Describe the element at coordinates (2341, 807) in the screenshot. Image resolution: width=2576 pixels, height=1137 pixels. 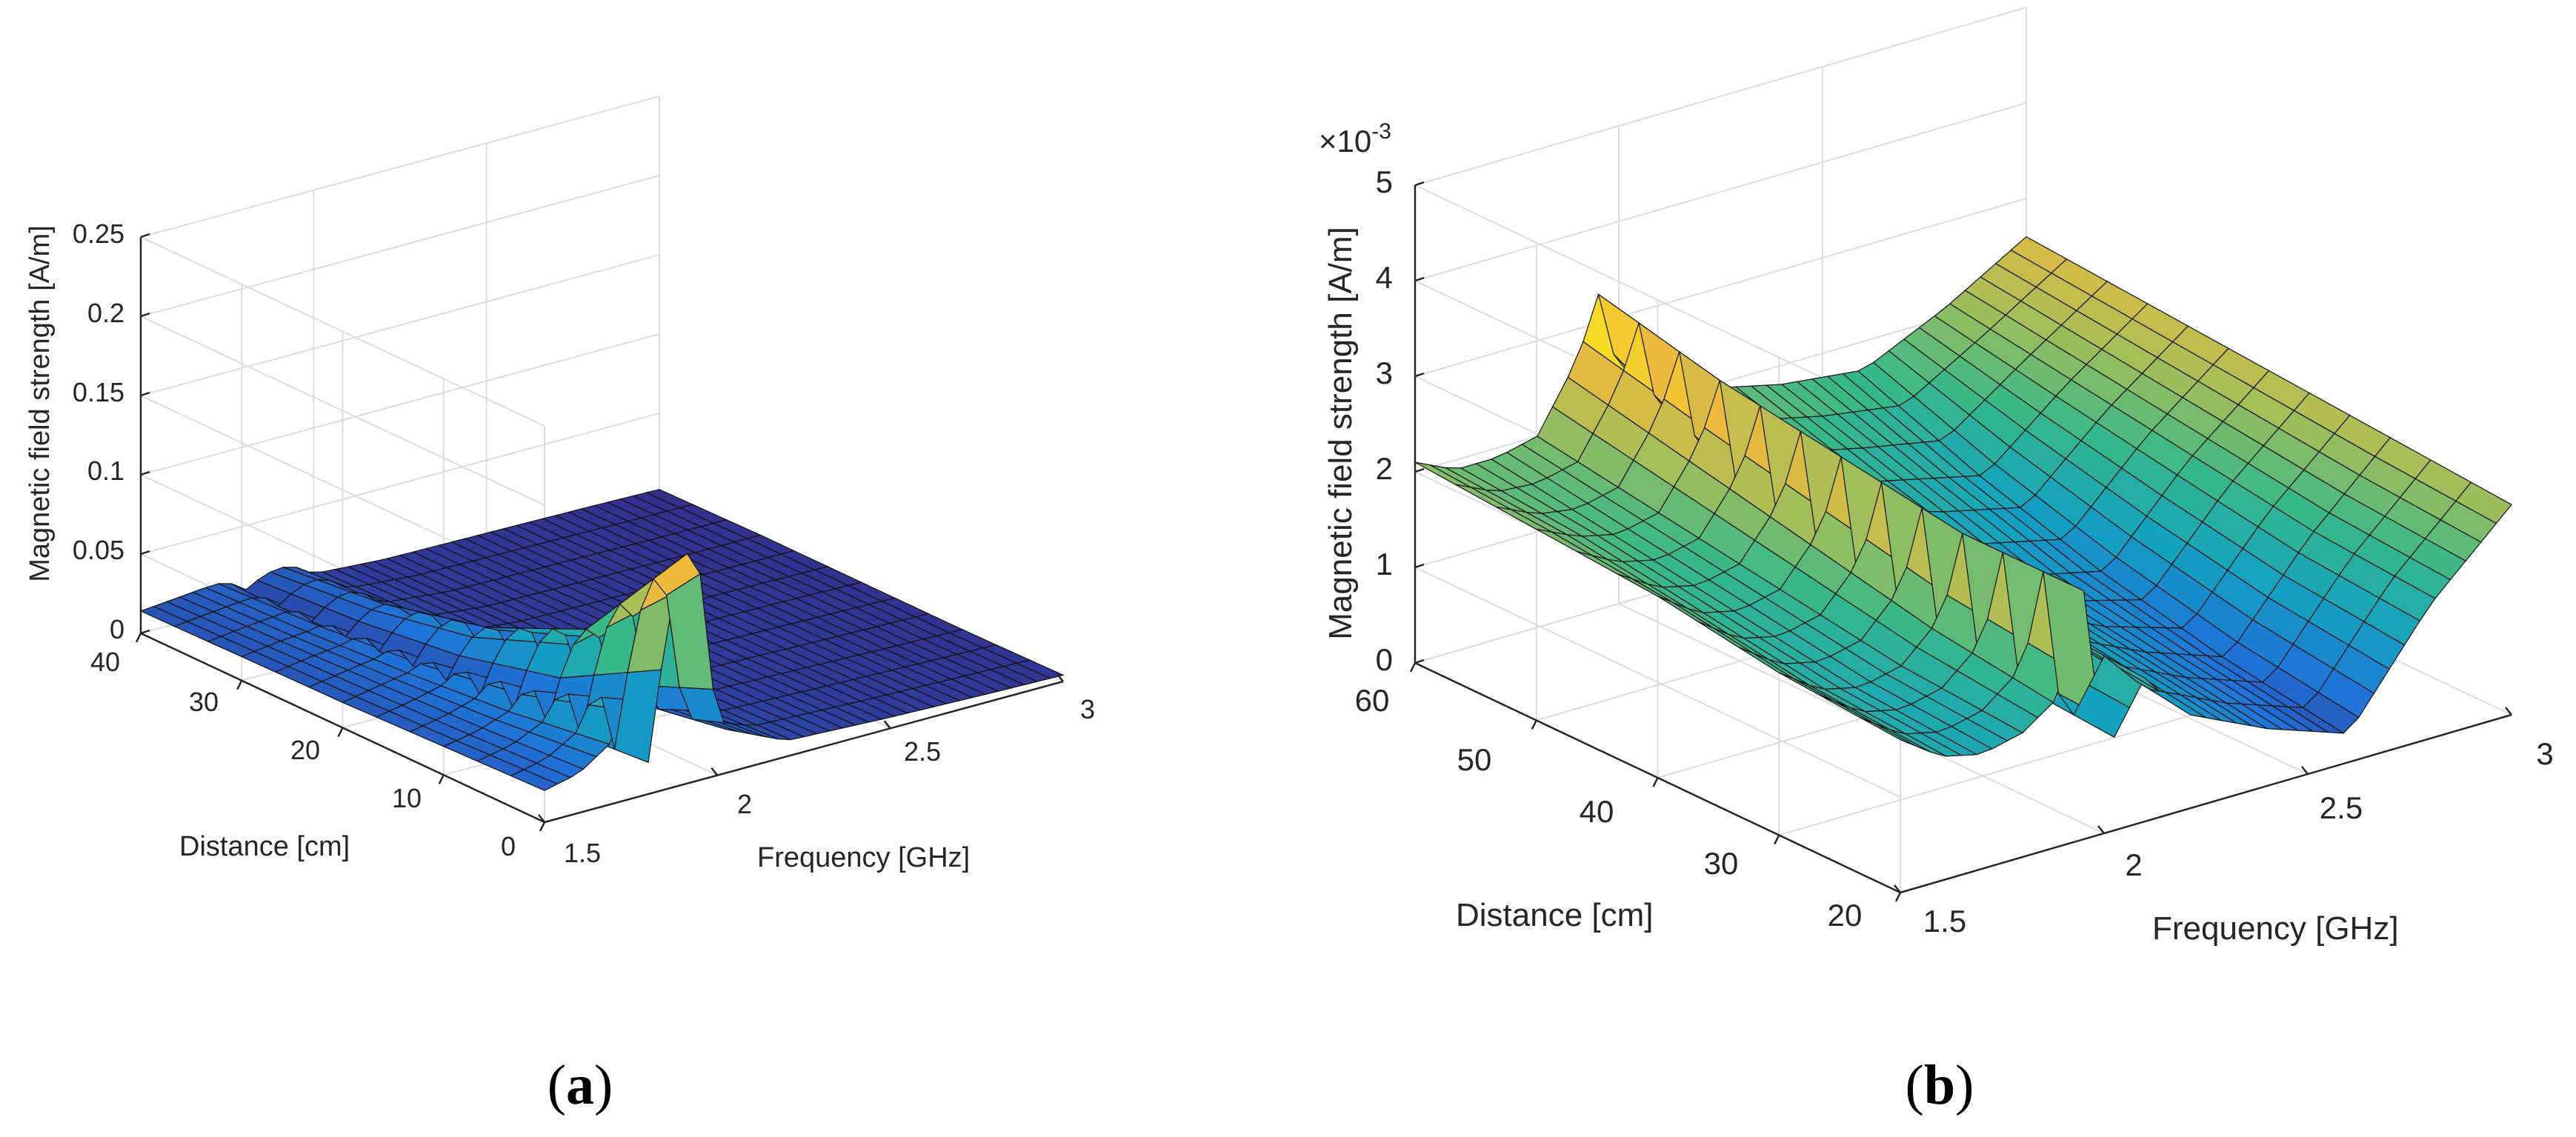
I see `b-x-tick-label: 2.5` at that location.